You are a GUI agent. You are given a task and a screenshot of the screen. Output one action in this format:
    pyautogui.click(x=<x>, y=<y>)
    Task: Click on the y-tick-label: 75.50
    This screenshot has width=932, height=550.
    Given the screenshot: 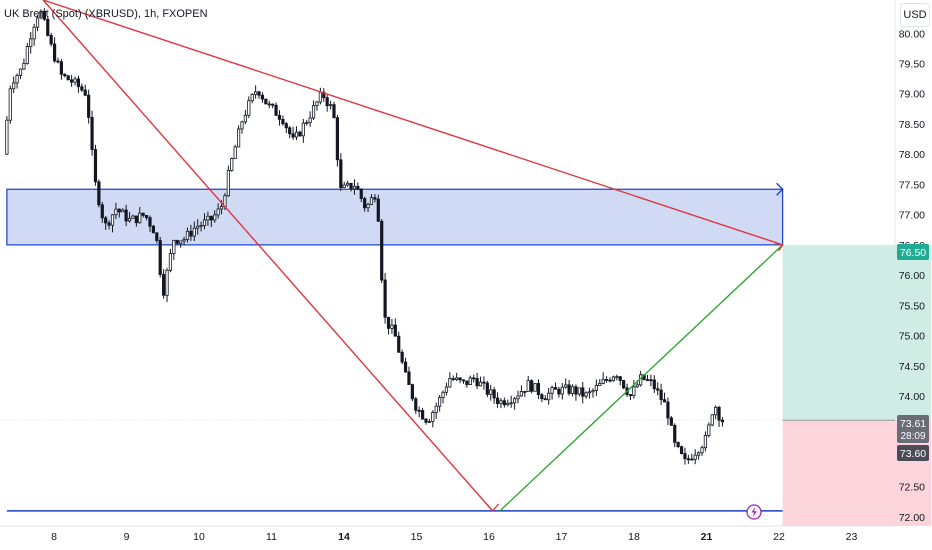 What is the action you would take?
    pyautogui.click(x=912, y=306)
    